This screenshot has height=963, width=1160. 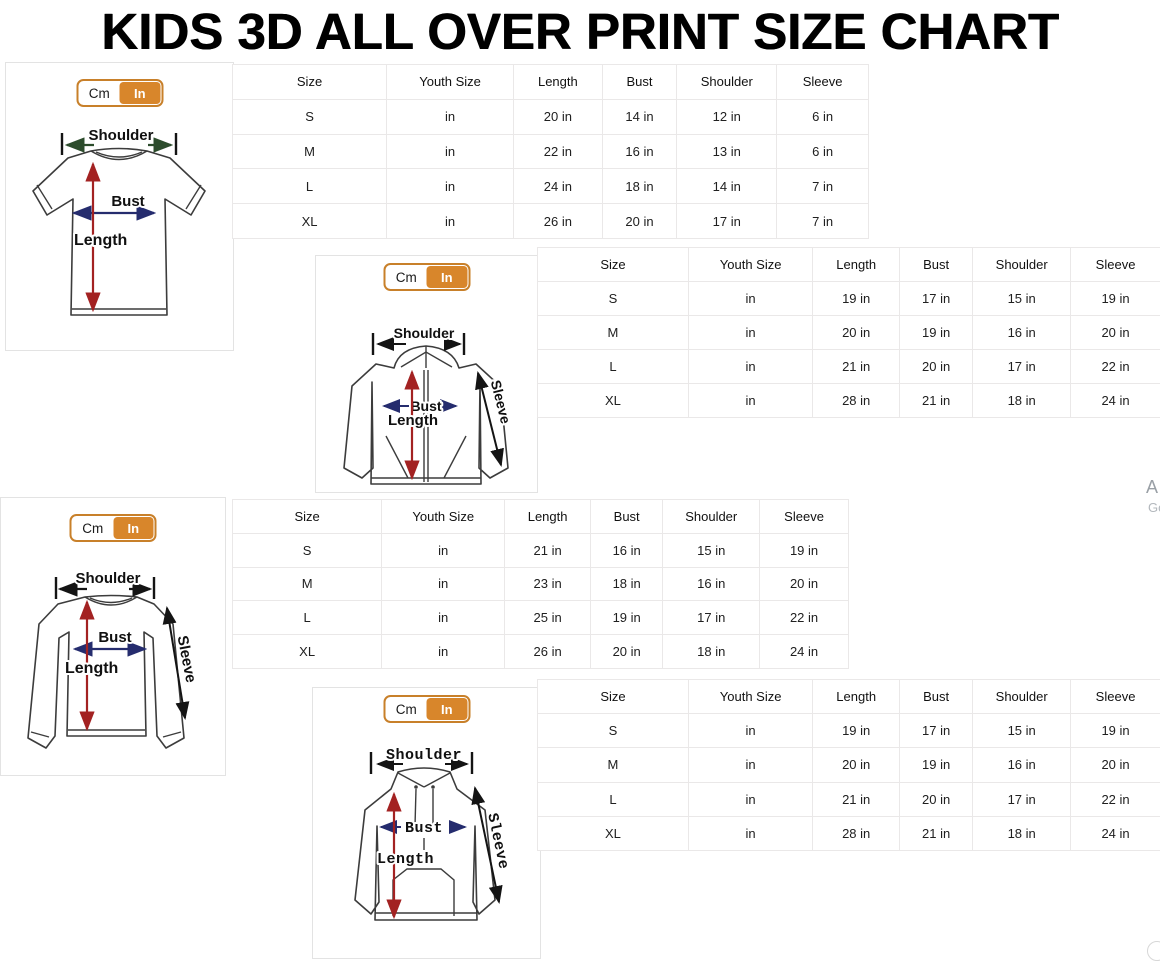 What do you see at coordinates (119, 220) in the screenshot?
I see `tshirt-diagram: Shoulder Bust Length` at bounding box center [119, 220].